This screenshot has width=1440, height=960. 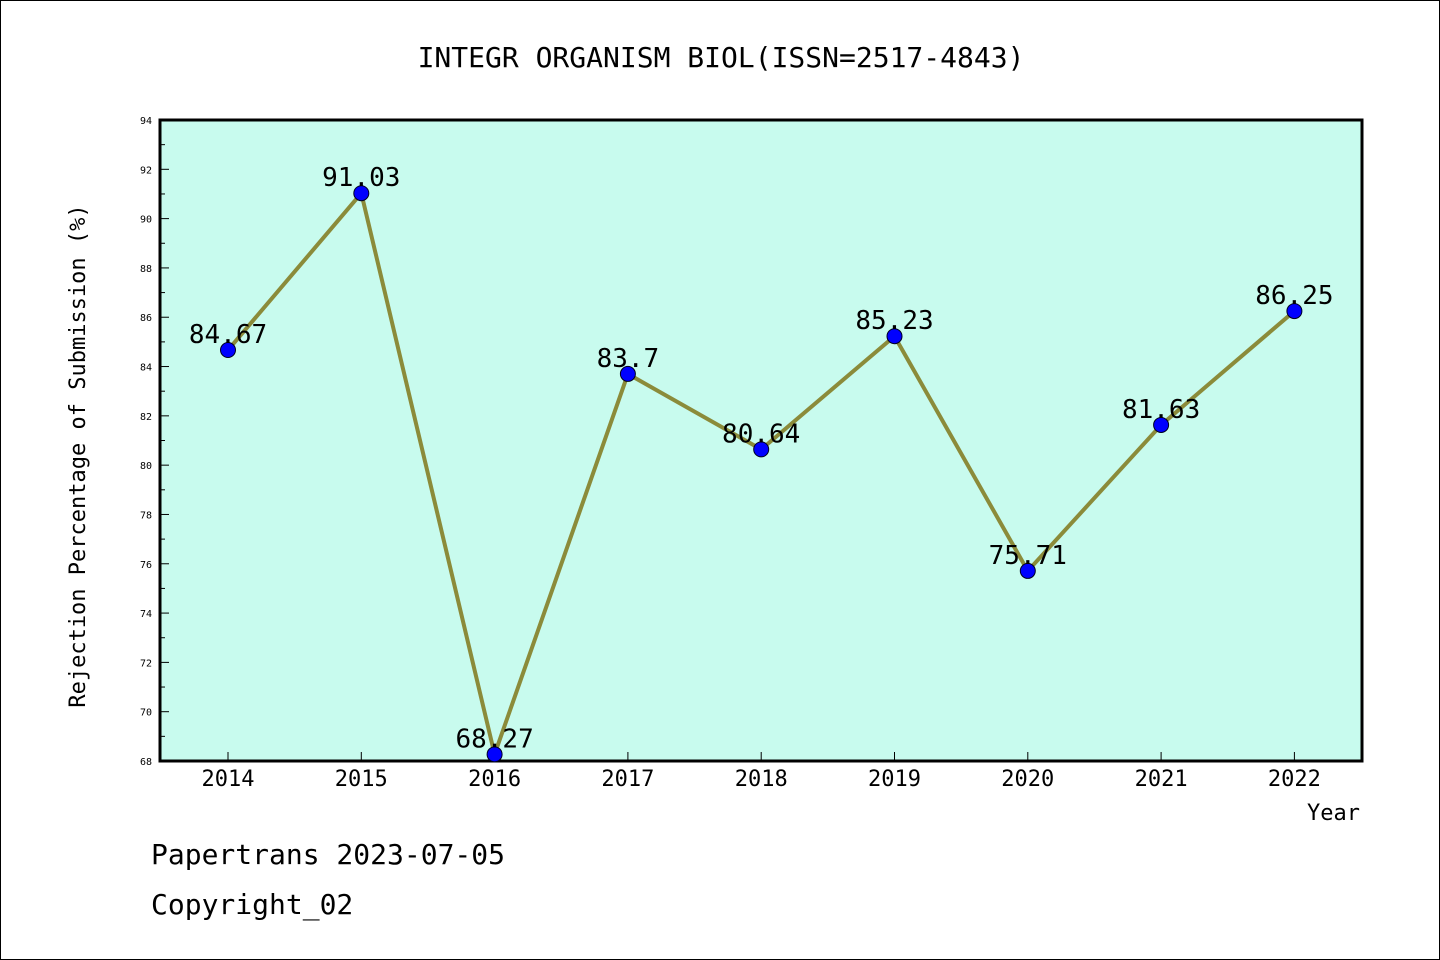 I want to click on x-tick-label: 2016, so click(x=494, y=779).